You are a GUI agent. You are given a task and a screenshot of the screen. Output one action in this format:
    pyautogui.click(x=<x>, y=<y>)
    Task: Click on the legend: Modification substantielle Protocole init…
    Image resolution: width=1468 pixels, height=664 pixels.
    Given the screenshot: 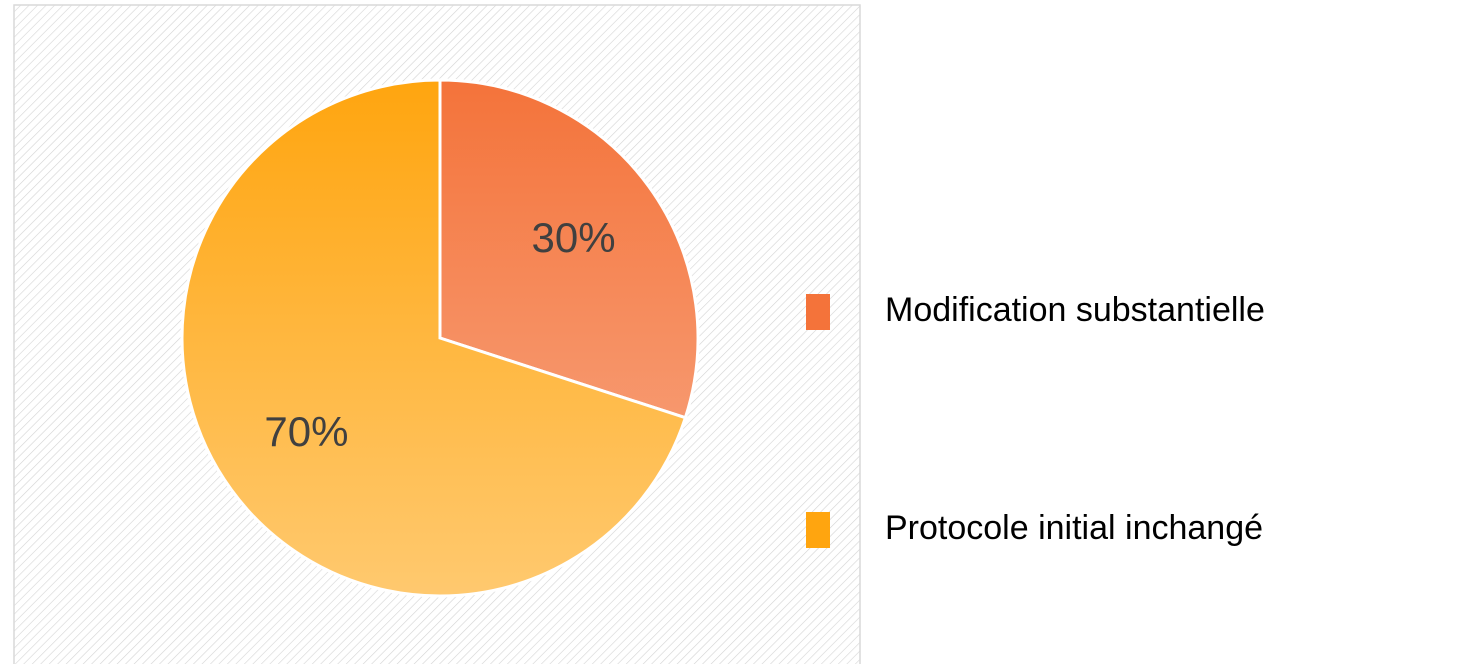 What is the action you would take?
    pyautogui.click(x=1035, y=419)
    